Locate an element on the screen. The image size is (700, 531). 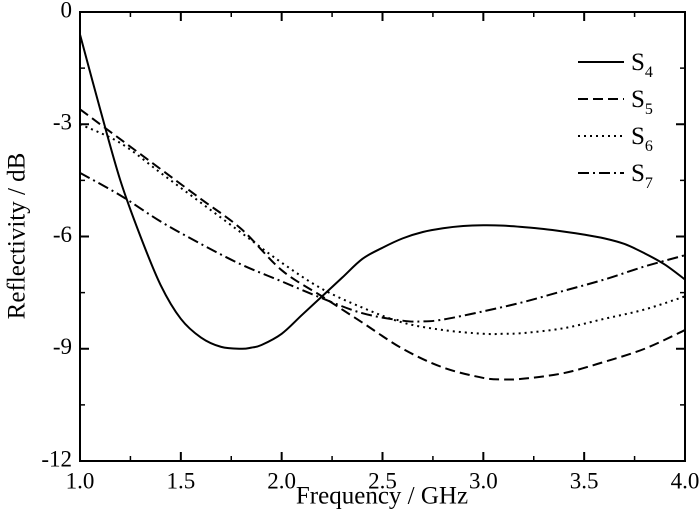
x-axis-title: Frequency / GHz is located at coordinates (382, 496).